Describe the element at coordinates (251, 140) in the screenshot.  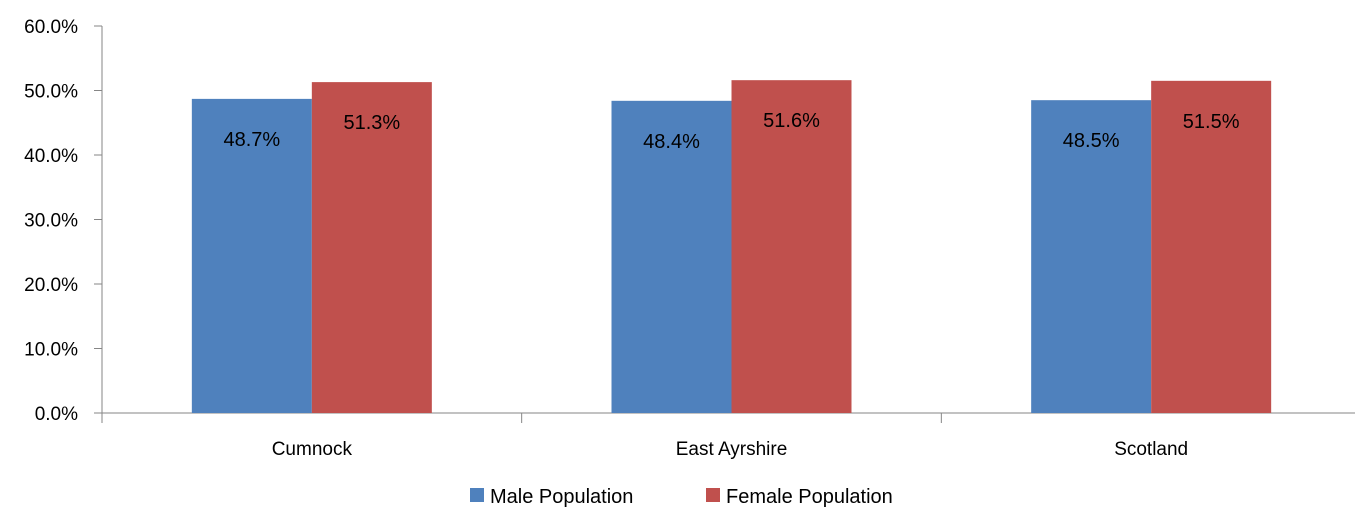
I see `data-label: 48.7%` at that location.